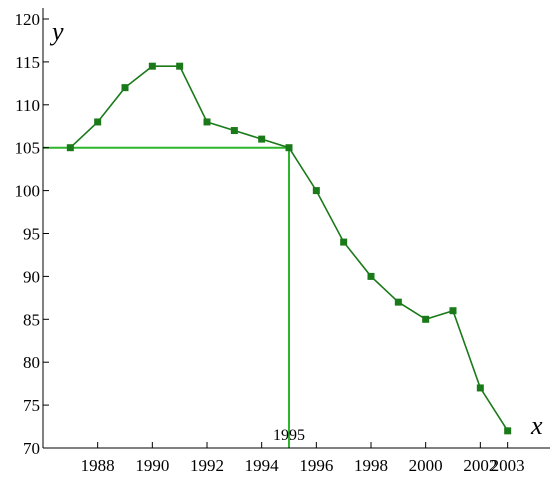 This screenshot has height=481, width=556. Describe the element at coordinates (27, 105) in the screenshot. I see `y-tick-label: 110` at that location.